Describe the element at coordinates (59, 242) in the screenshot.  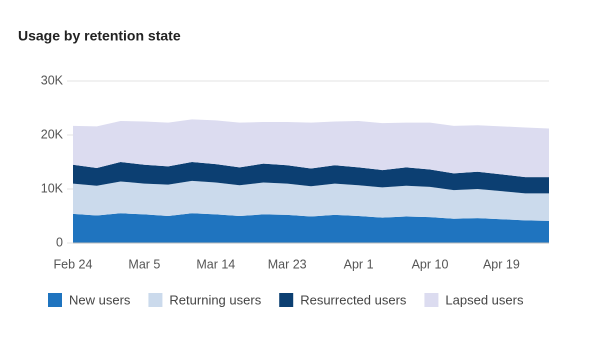
I see `y-tick-label: 0` at that location.